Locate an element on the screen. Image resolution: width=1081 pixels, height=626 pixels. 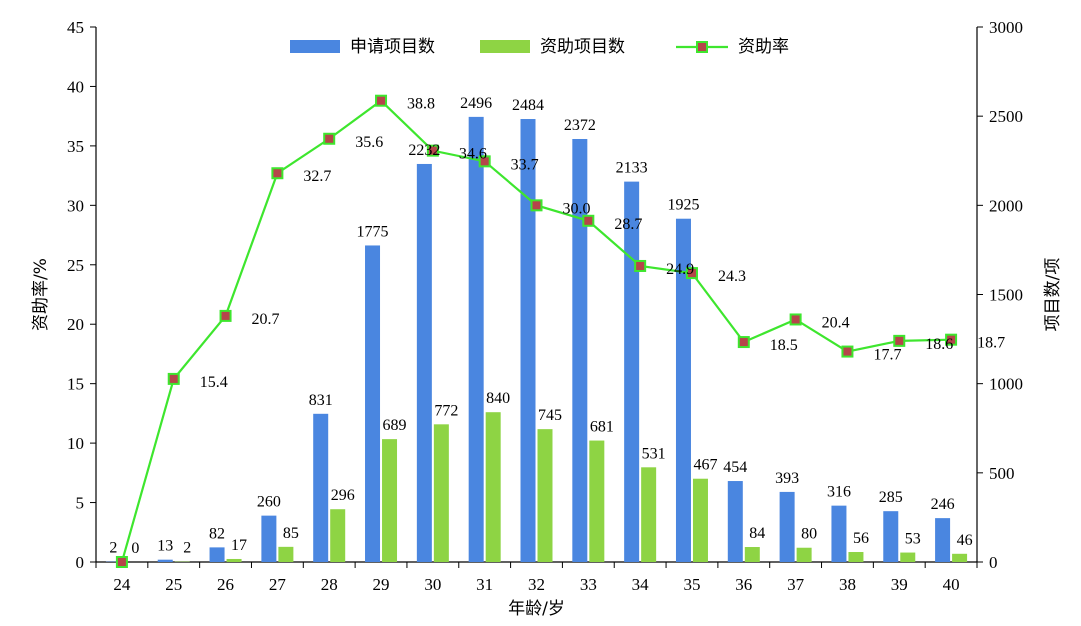
rate-label: 18.6 is located at coordinates (939, 344).